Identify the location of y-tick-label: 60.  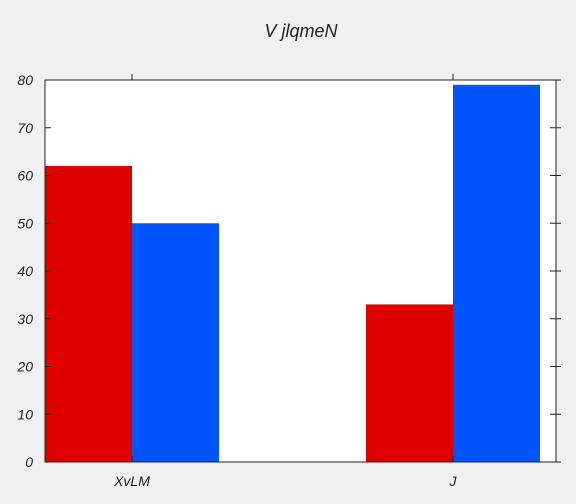
(25, 176).